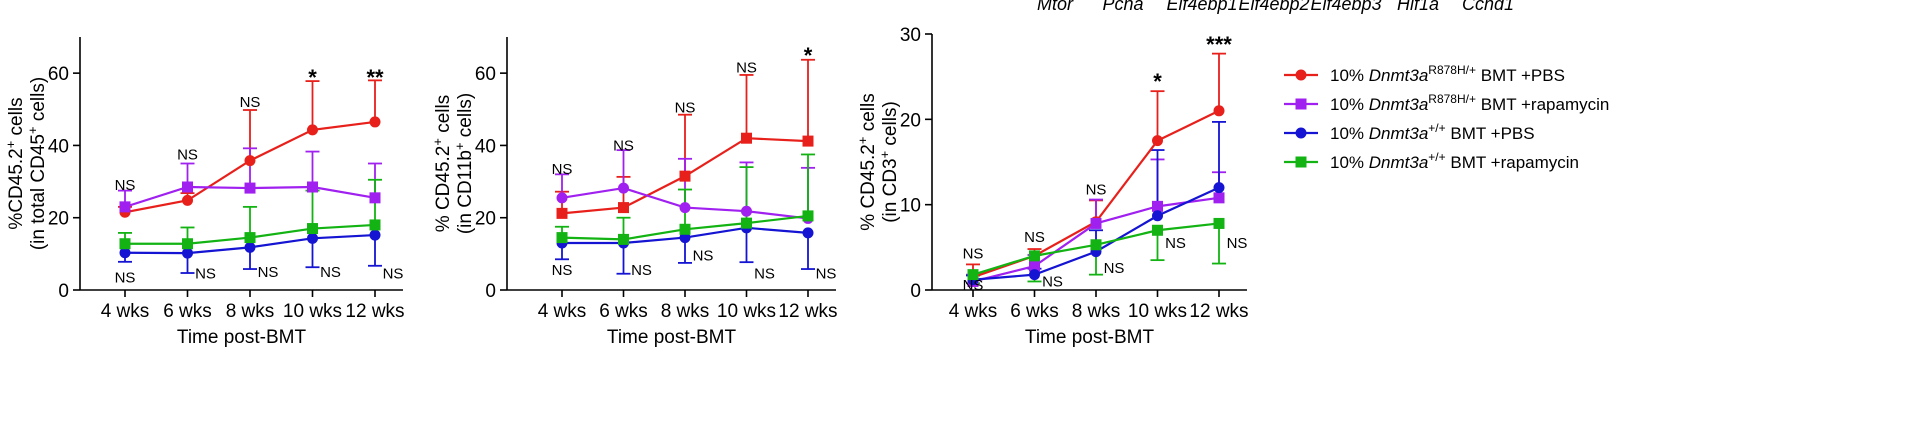 Image resolution: width=1920 pixels, height=434 pixels. I want to click on y-axis-title-line1: %CD45.2+ cells, so click(15, 163).